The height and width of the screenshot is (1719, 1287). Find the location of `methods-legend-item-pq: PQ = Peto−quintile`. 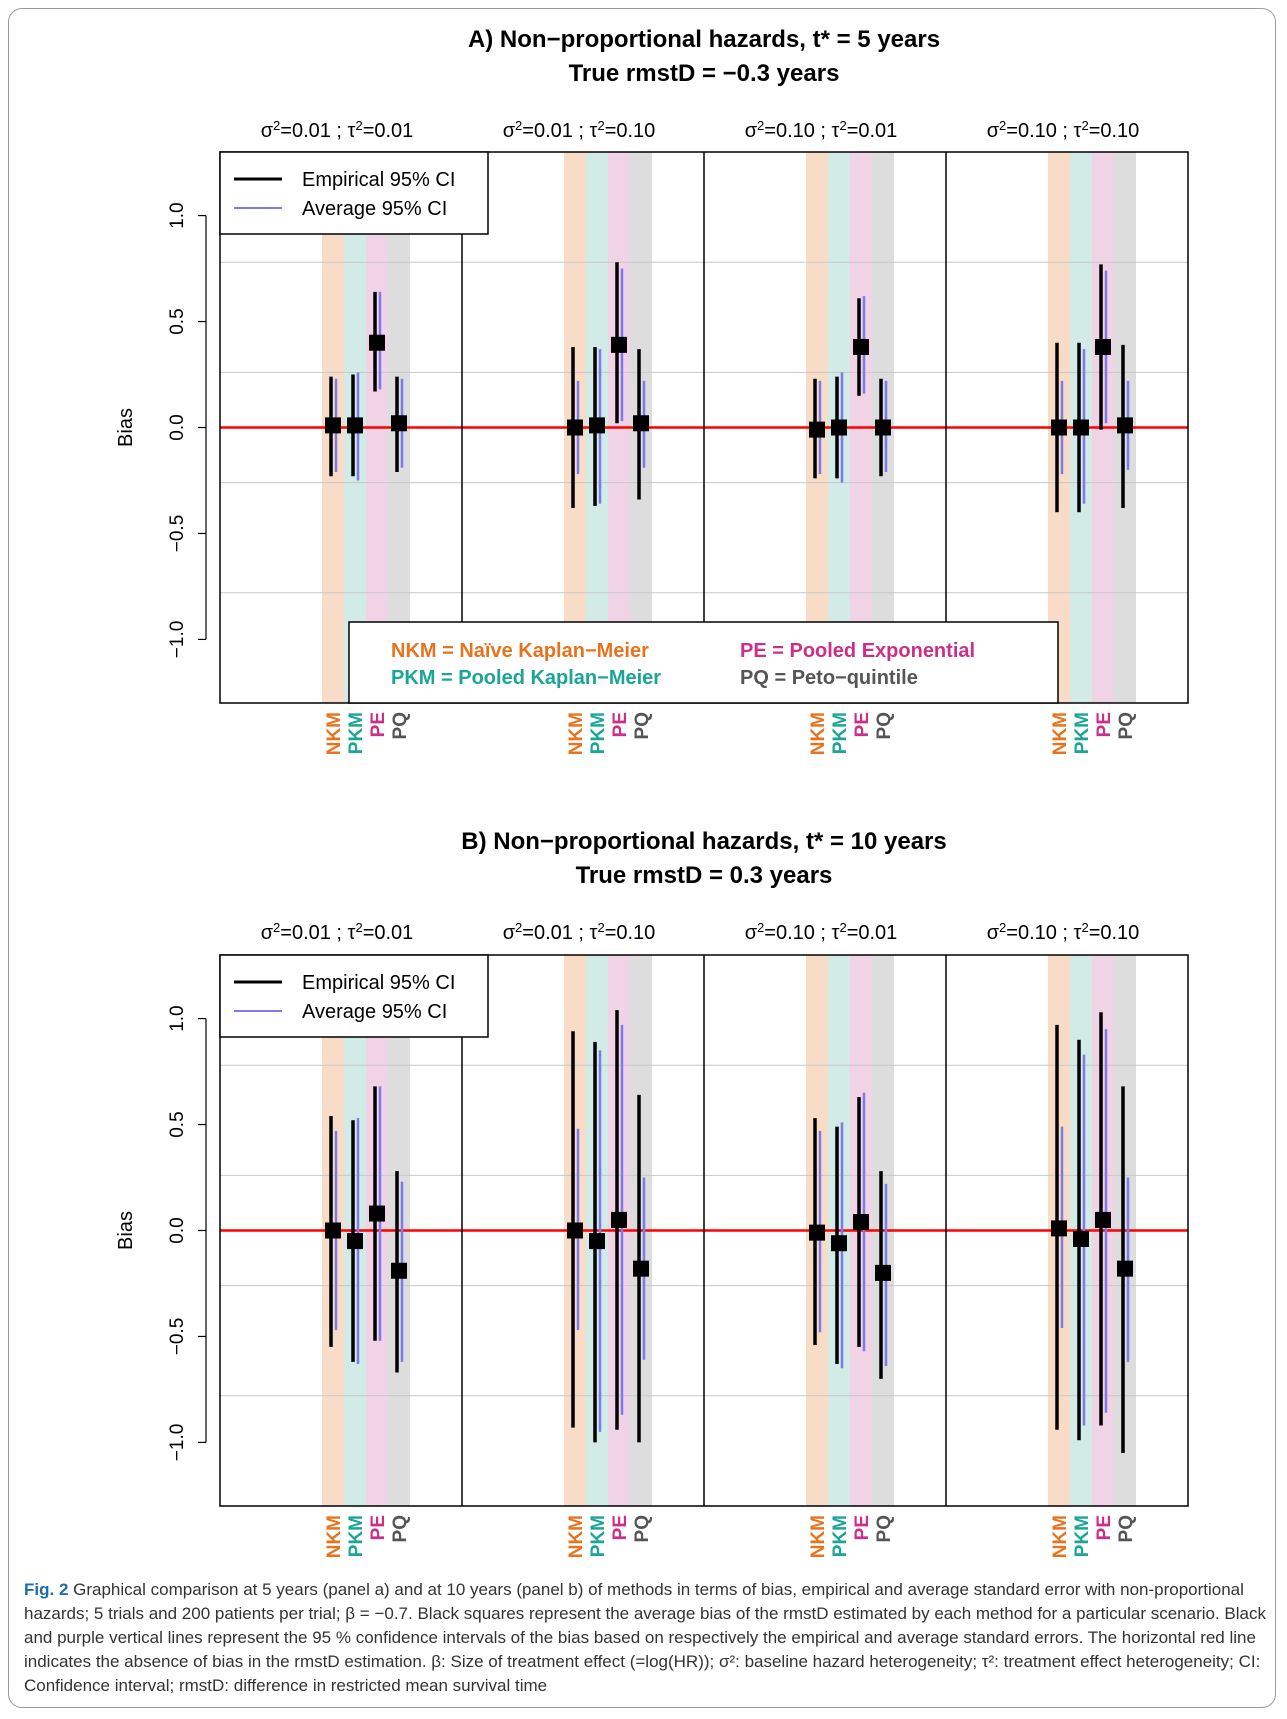

methods-legend-item-pq: PQ = Peto−quintile is located at coordinates (829, 678).